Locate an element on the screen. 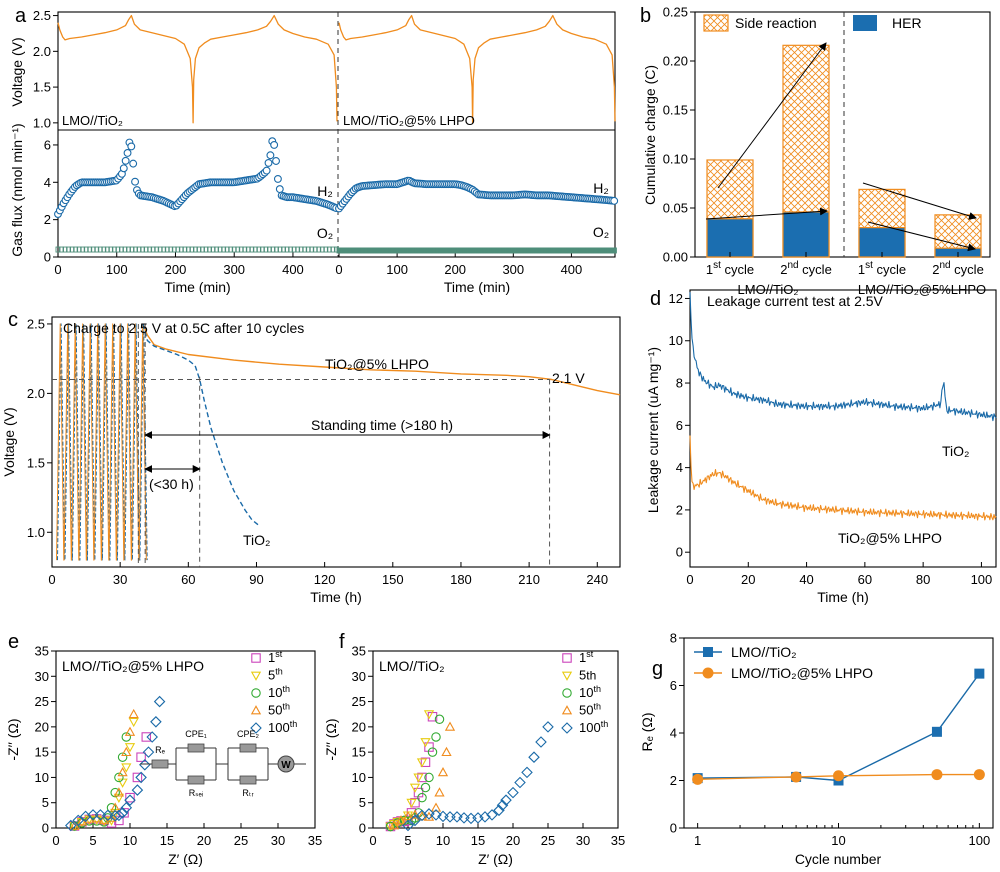 The width and height of the screenshot is (1000, 872). circuit-label: Rₑ is located at coordinates (160, 750).